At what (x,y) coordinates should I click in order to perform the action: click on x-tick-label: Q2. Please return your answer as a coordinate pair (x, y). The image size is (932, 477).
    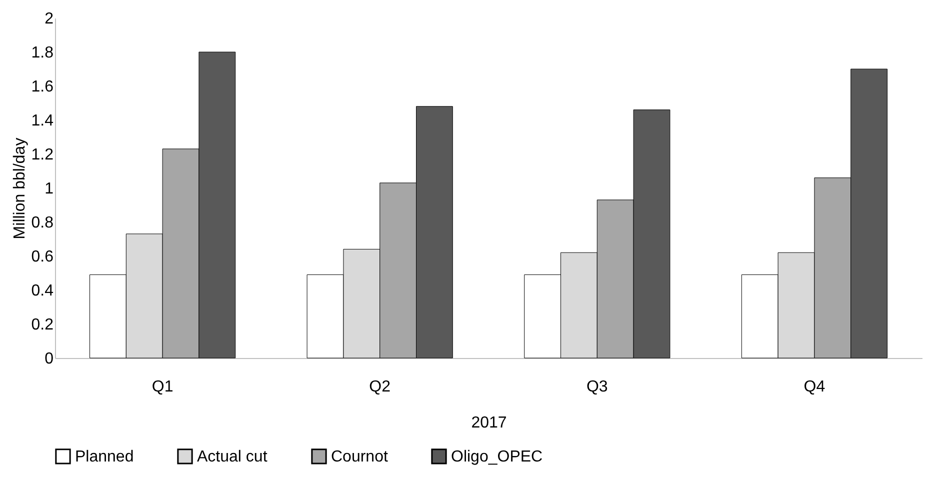
    Looking at the image, I should click on (380, 387).